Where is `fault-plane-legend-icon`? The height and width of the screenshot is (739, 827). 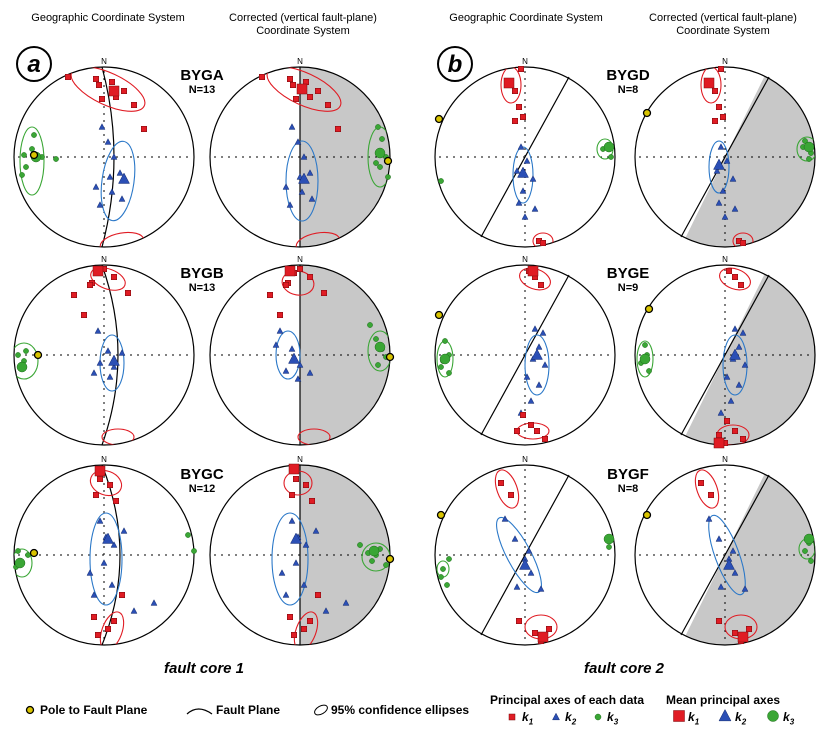
fault-plane-legend-icon is located at coordinates (199, 711).